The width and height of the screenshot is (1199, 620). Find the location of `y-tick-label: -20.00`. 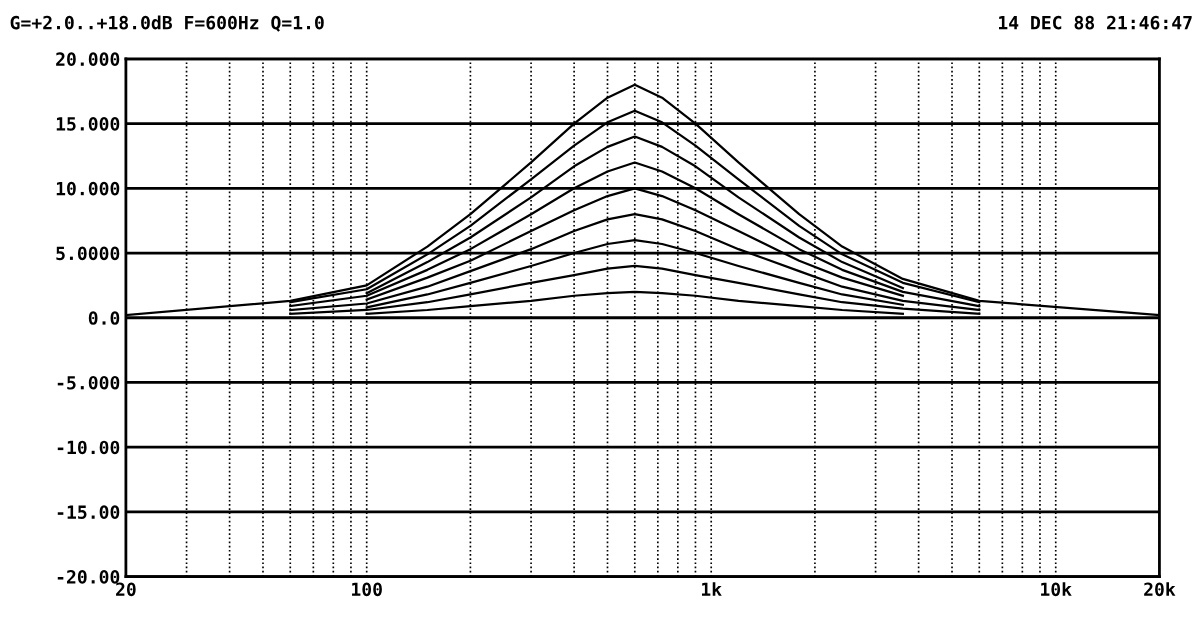

y-tick-label: -20.00 is located at coordinates (88, 577).